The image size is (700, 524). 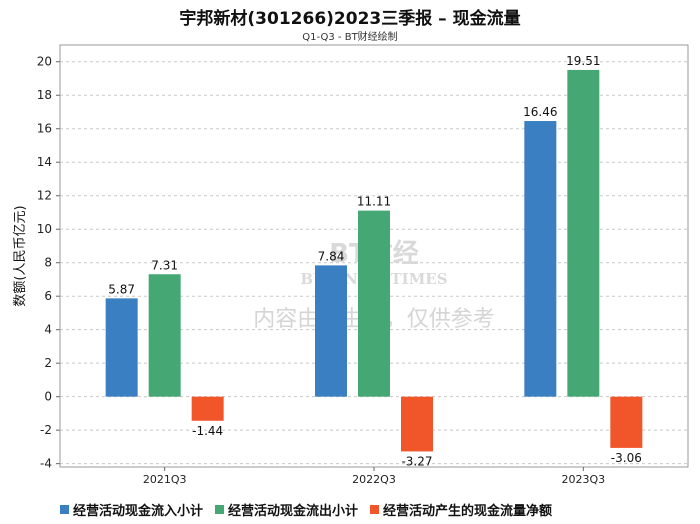 I want to click on data-label: 7.84, so click(x=331, y=256).